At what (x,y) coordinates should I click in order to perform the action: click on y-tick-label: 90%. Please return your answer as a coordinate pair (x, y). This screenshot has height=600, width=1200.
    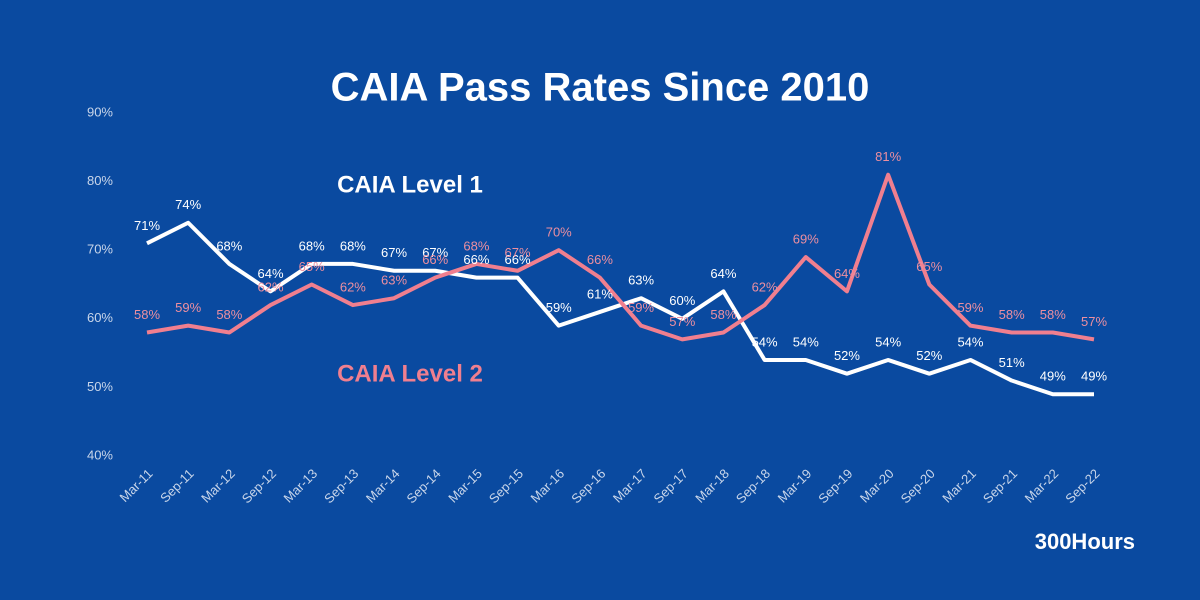
    Looking at the image, I should click on (100, 111).